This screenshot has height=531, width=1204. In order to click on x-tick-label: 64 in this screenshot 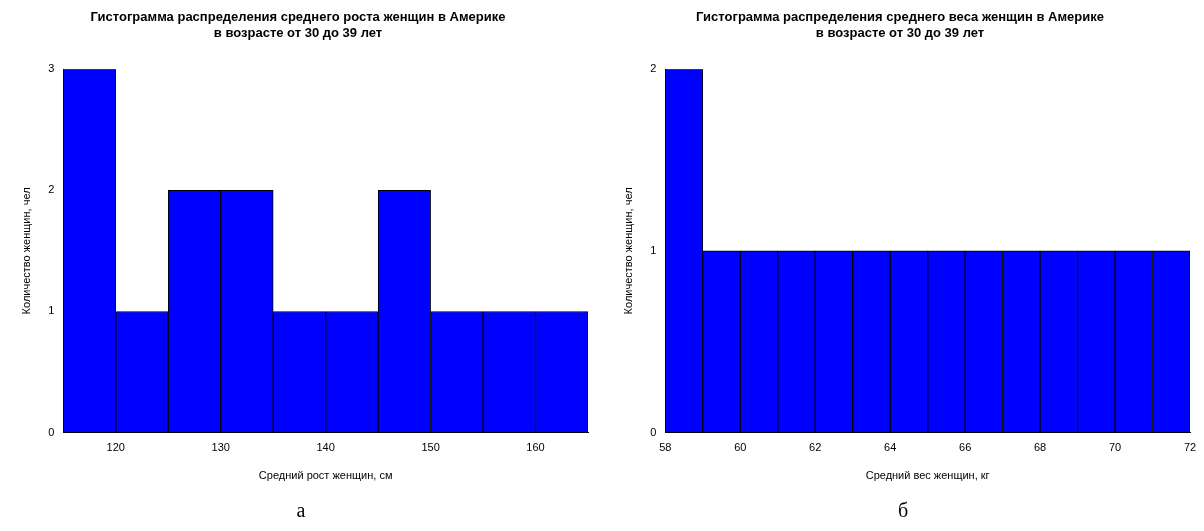, I will do `click(890, 447)`.